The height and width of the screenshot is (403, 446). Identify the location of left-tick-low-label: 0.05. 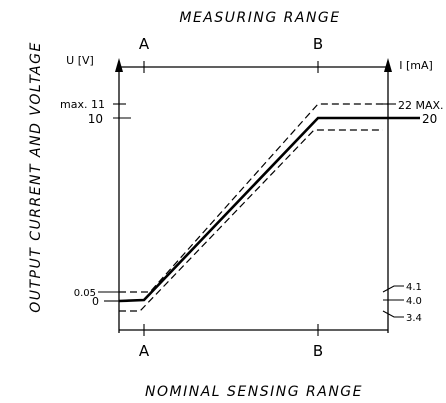
(85, 293).